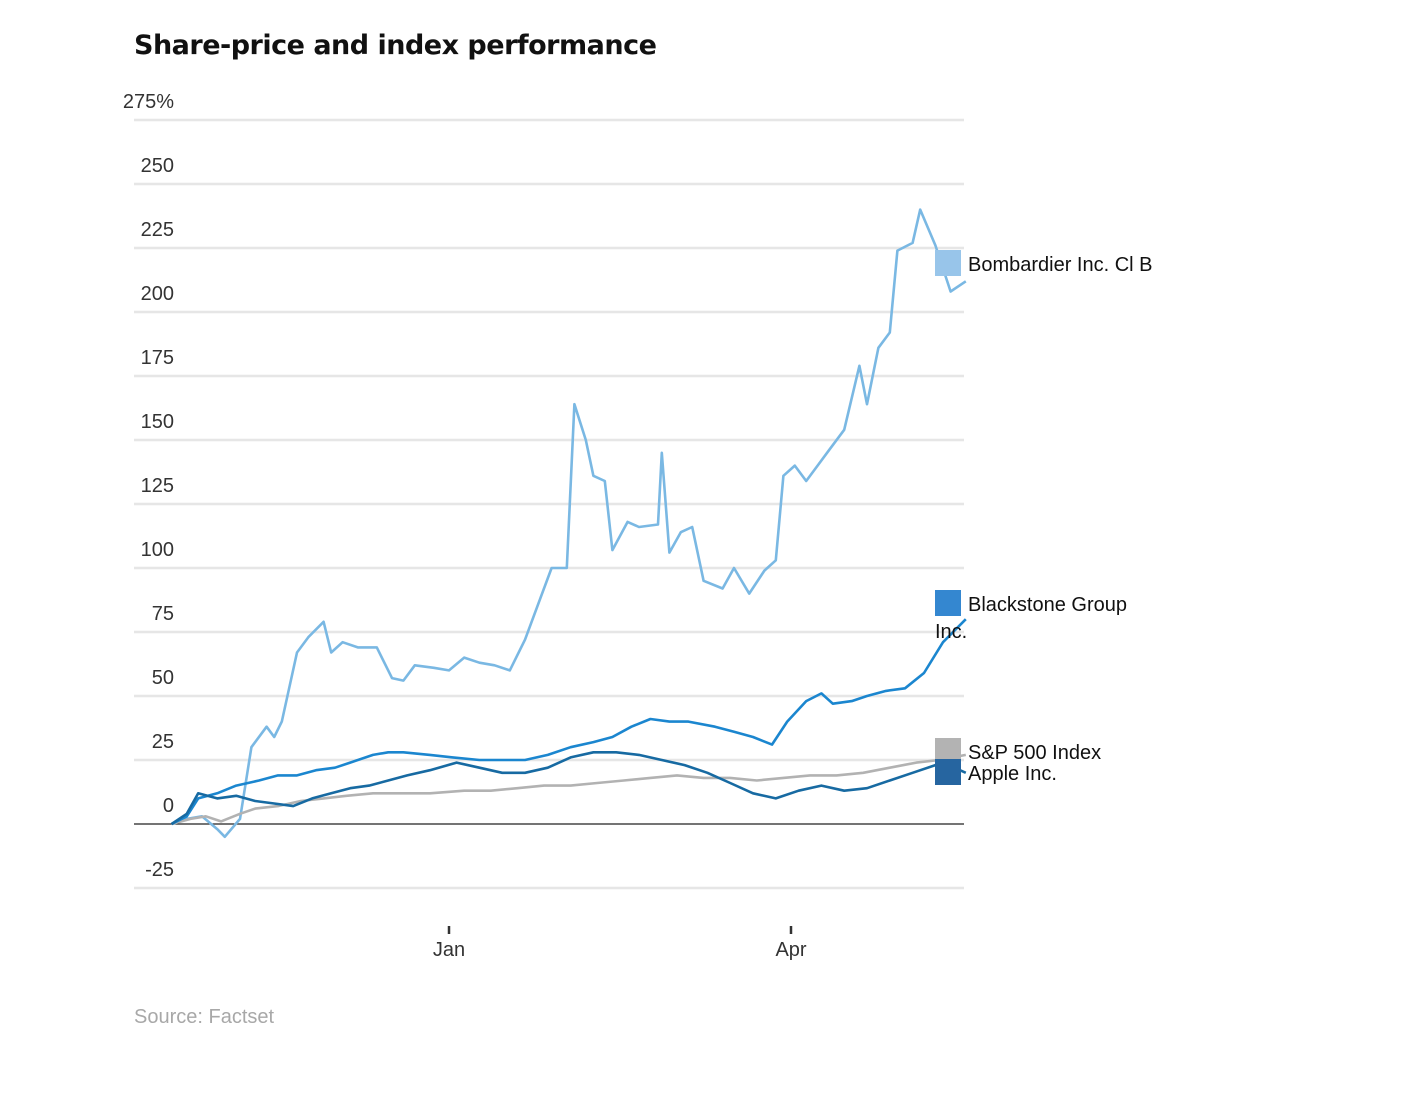 This screenshot has width=1426, height=1108. I want to click on series-line-s-p-500-index, so click(569, 789).